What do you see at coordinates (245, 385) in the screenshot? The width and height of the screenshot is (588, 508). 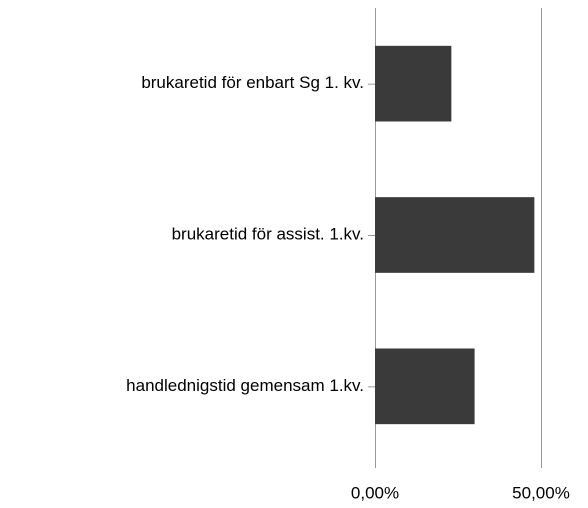 I see `y-tick-label: handlednigstid gemensam 1.kv.` at bounding box center [245, 385].